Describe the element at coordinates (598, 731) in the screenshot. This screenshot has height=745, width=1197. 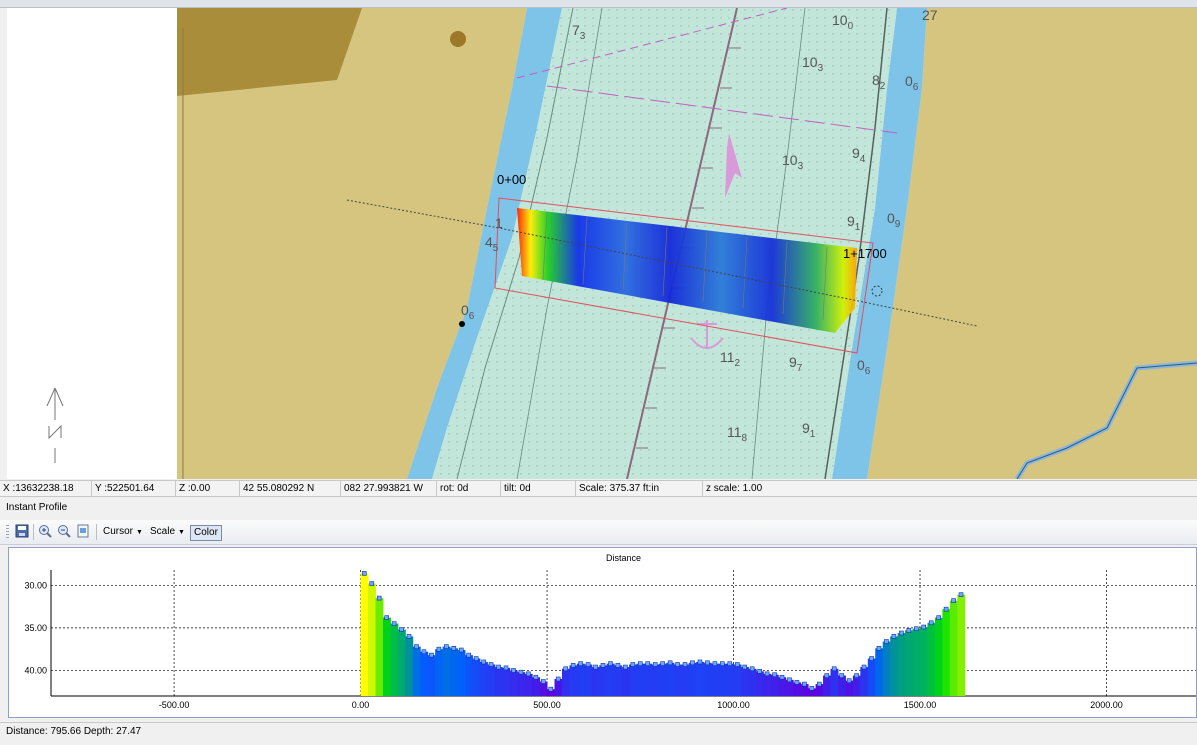
I see `cursor-readout: Distance: 795.66 Depth: 27.47` at that location.